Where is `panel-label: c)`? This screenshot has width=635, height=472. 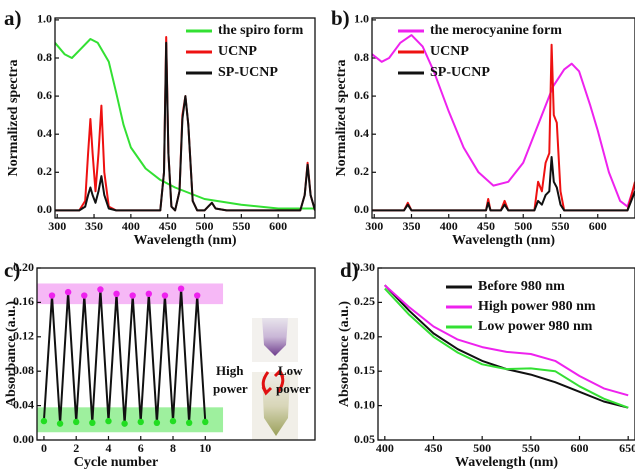 panel-label: c) is located at coordinates (12, 270).